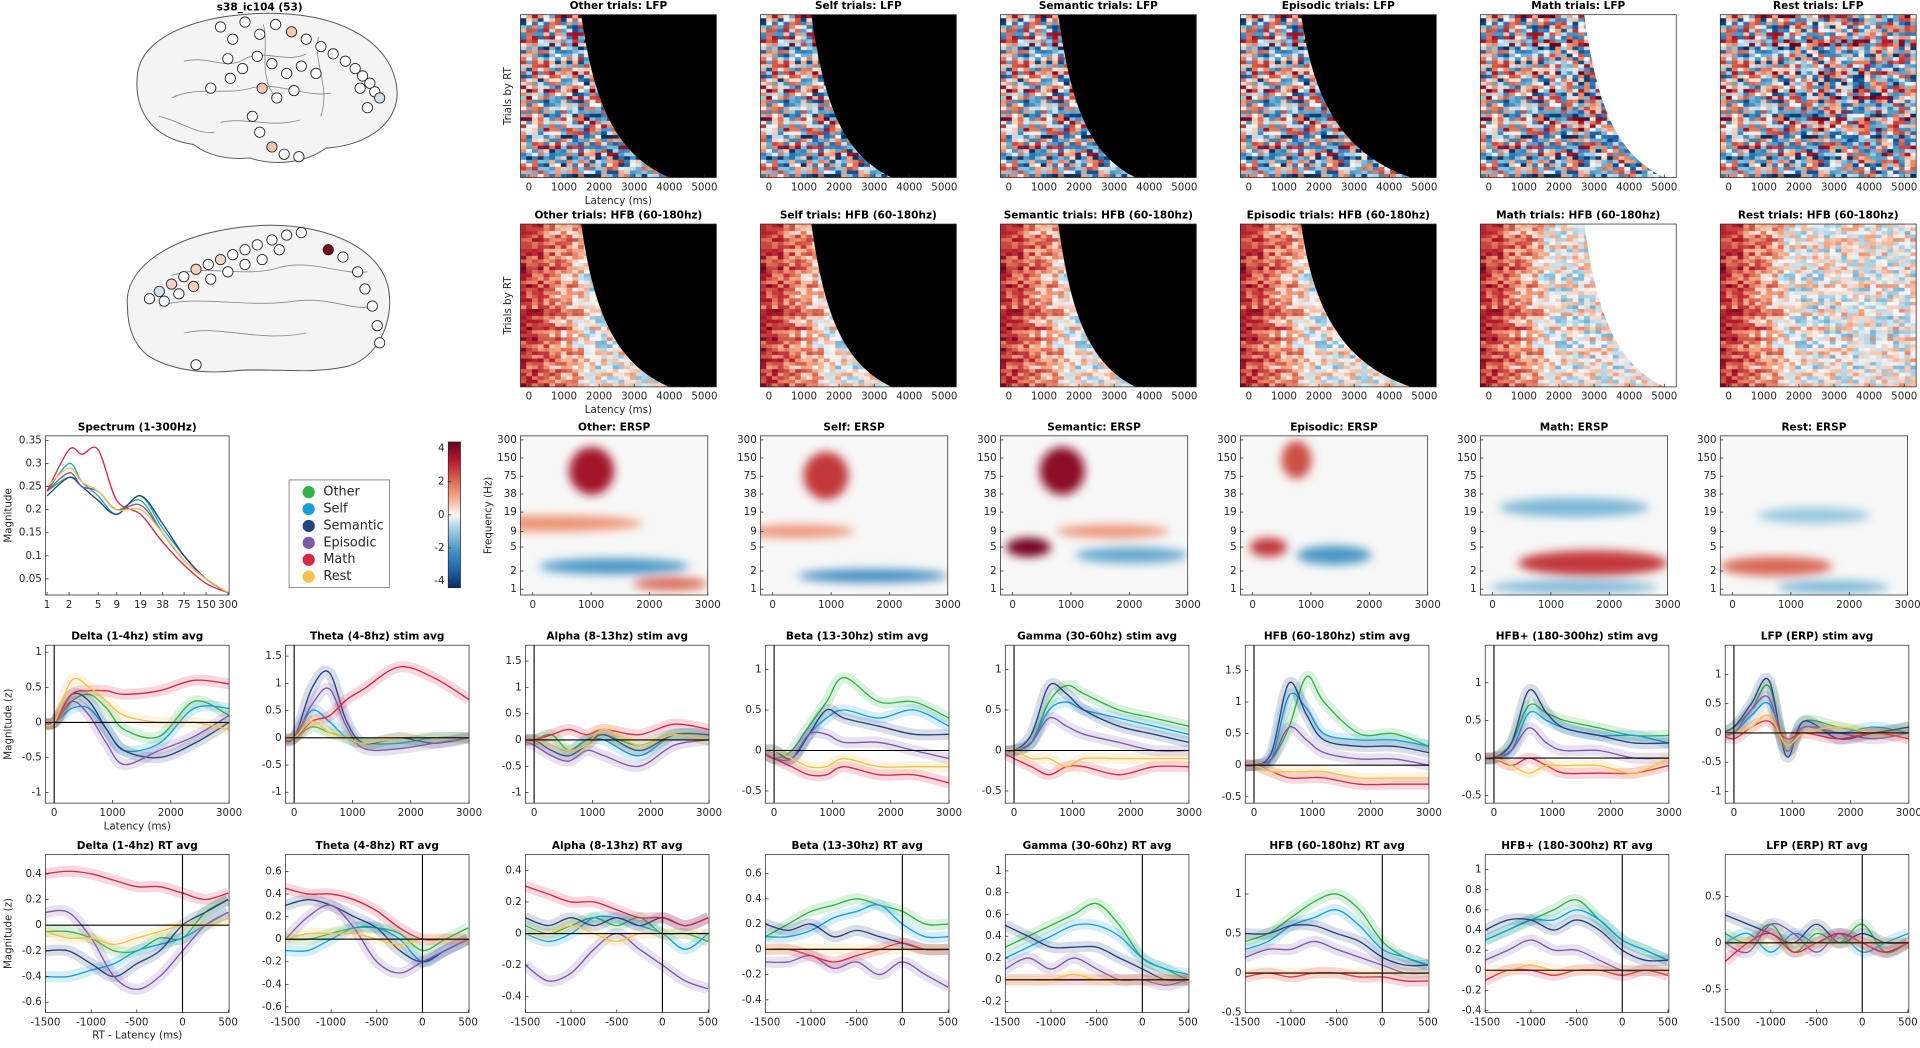 Image resolution: width=1920 pixels, height=1048 pixels. Describe the element at coordinates (1470, 494) in the screenshot. I see `y-tick-label: 38` at that location.